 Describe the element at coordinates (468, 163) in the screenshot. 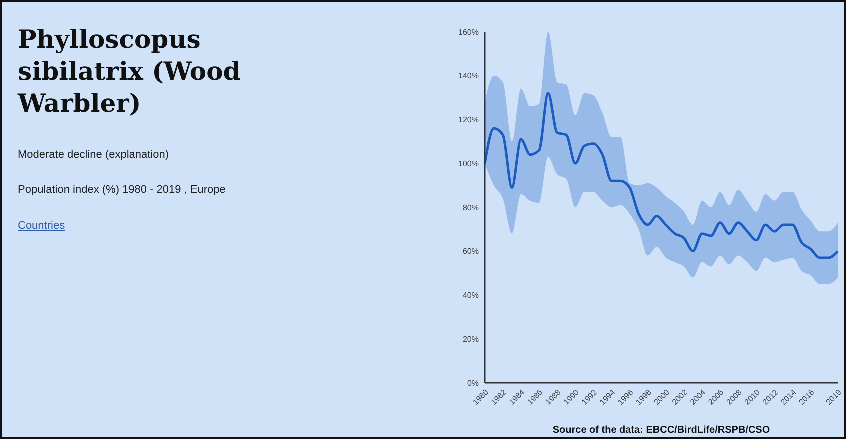

I see `y-tick-label: 100%` at that location.